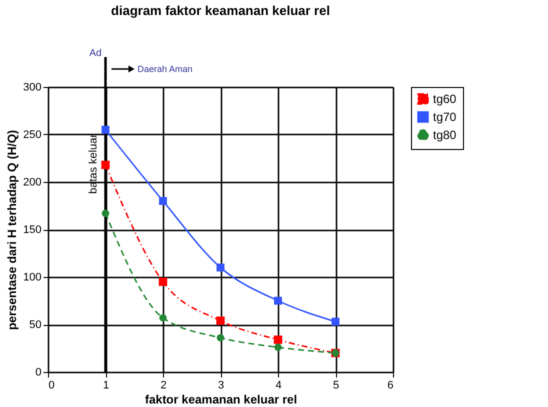 The image size is (548, 407). Describe the element at coordinates (221, 386) in the screenshot. I see `x-tick-label: 3` at that location.